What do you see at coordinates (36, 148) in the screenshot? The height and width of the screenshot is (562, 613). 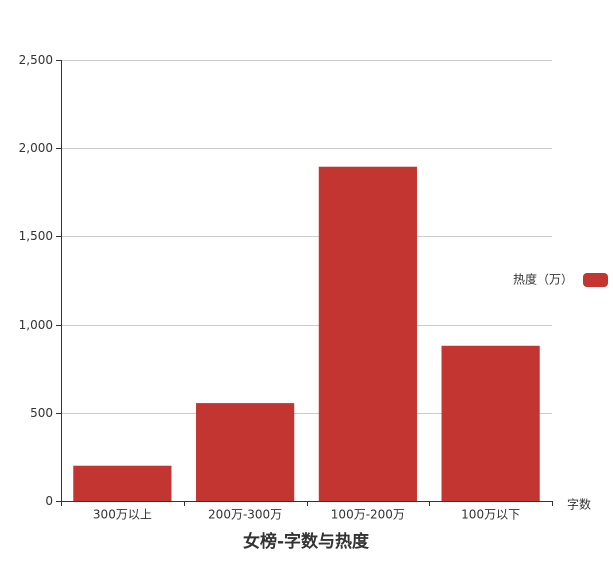 I see `y-tick-label: 2,000` at bounding box center [36, 148].